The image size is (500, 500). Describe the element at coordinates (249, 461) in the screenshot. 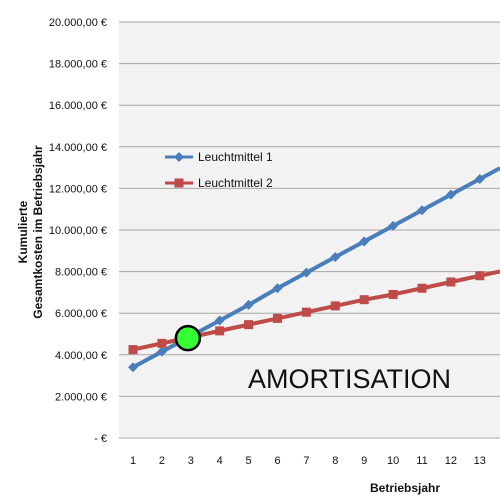

I see `x-tick-label: 5` at that location.